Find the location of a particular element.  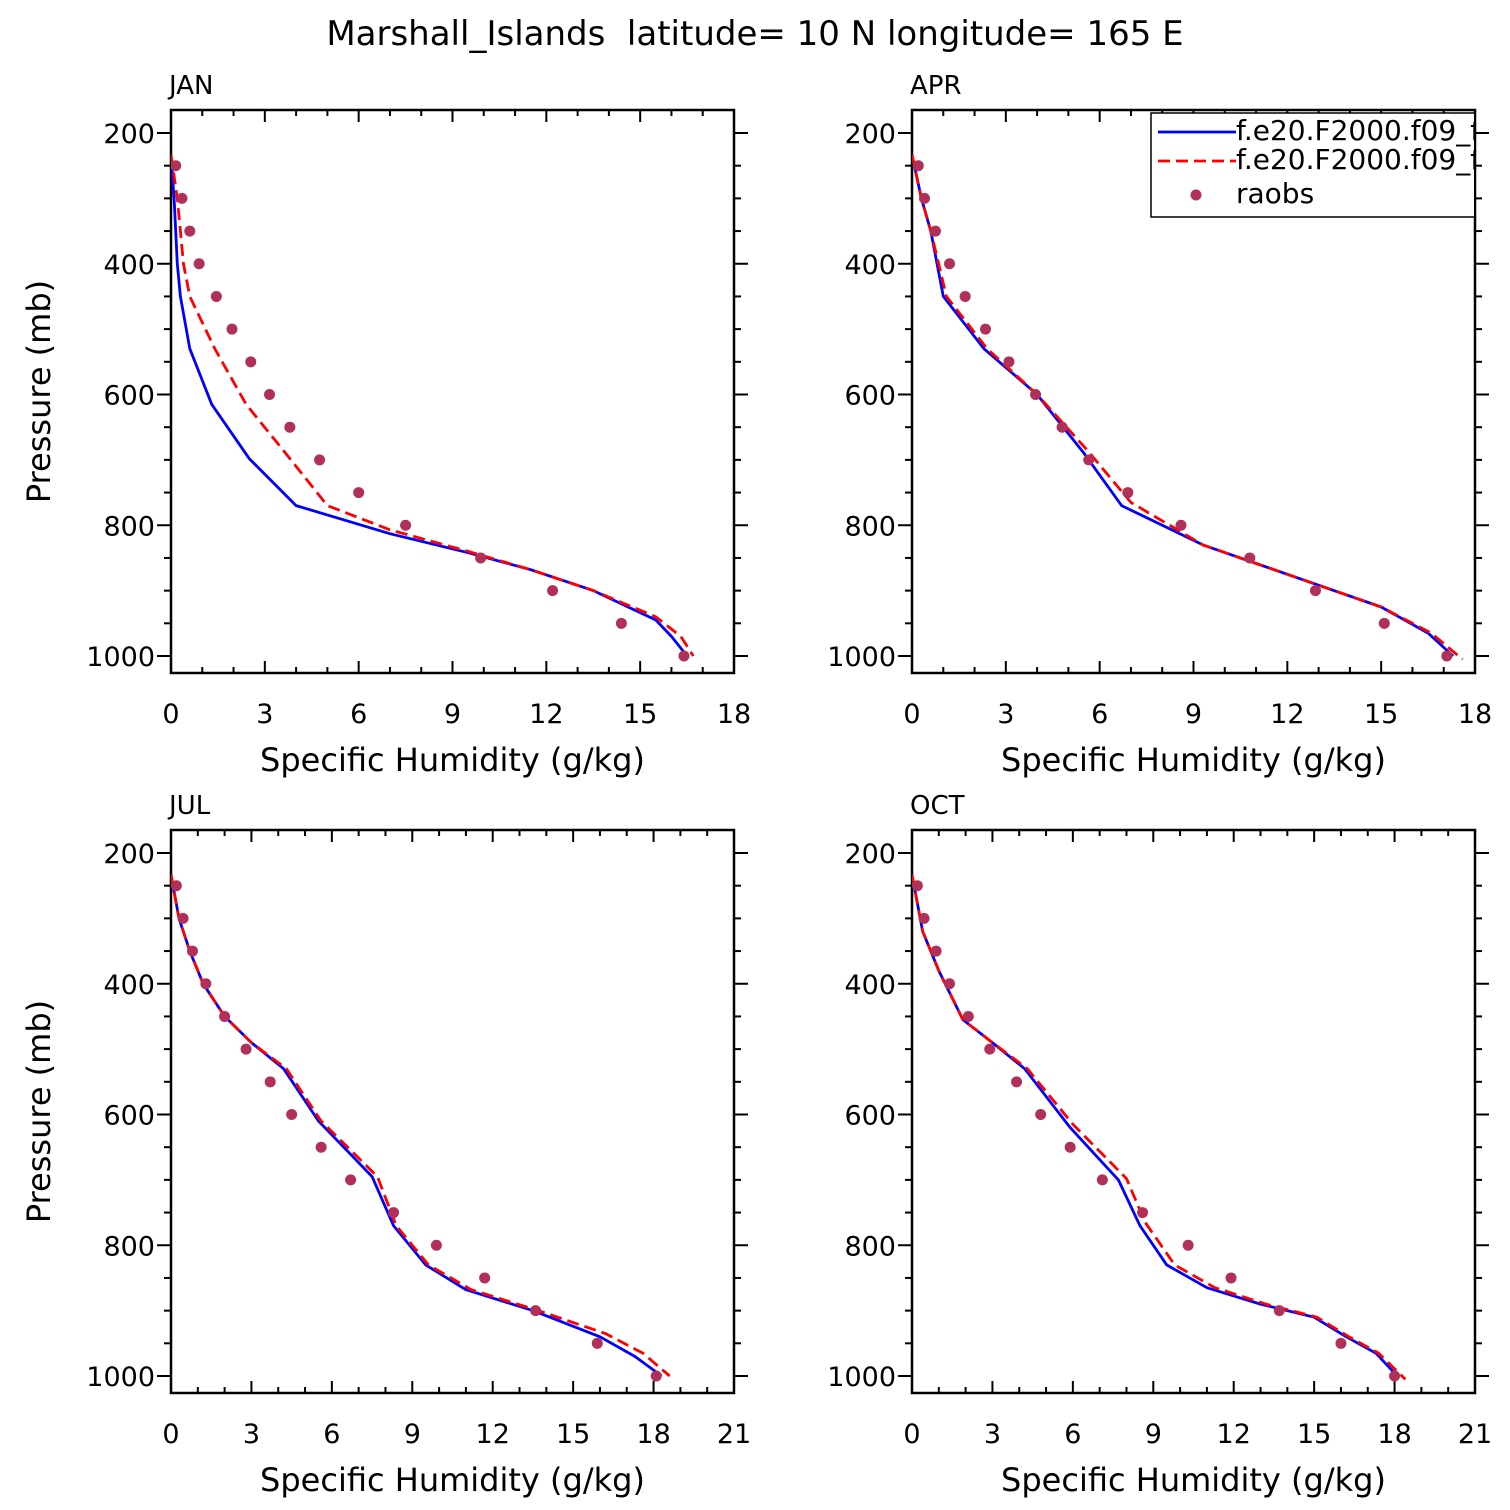

panel-label: JAN is located at coordinates (190, 86).